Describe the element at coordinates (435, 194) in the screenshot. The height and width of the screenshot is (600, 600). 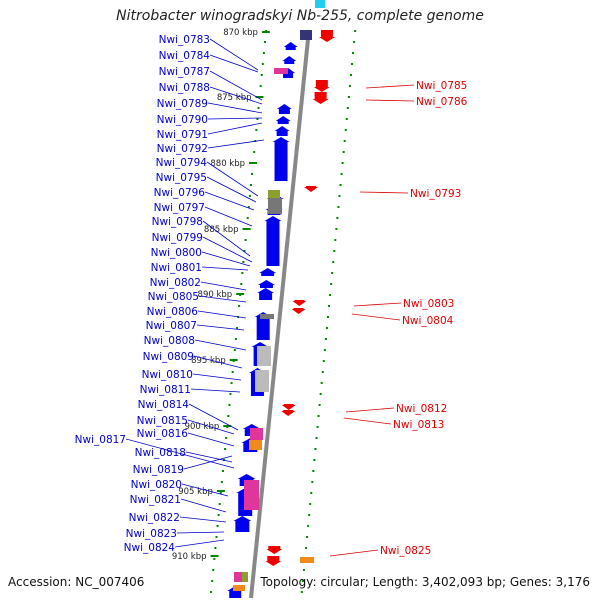
I see `right-gene-label: Nwi_0793` at that location.